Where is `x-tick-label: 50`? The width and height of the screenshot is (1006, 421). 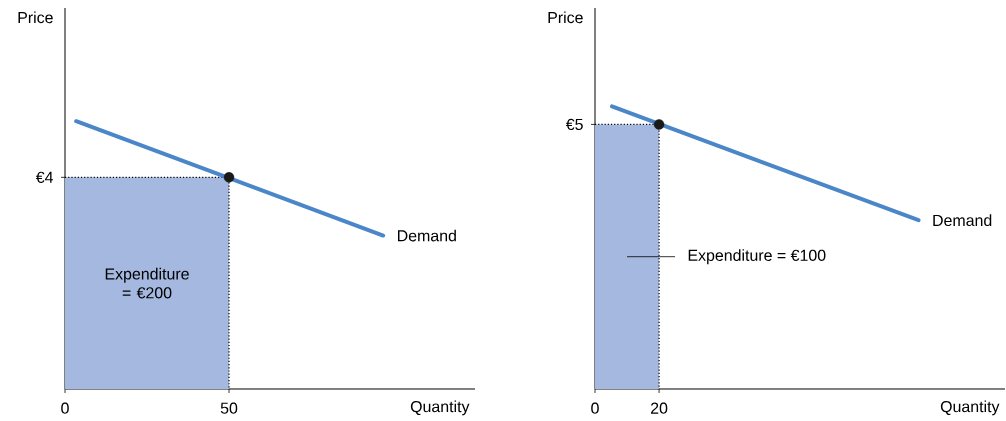 x-tick-label: 50 is located at coordinates (229, 408).